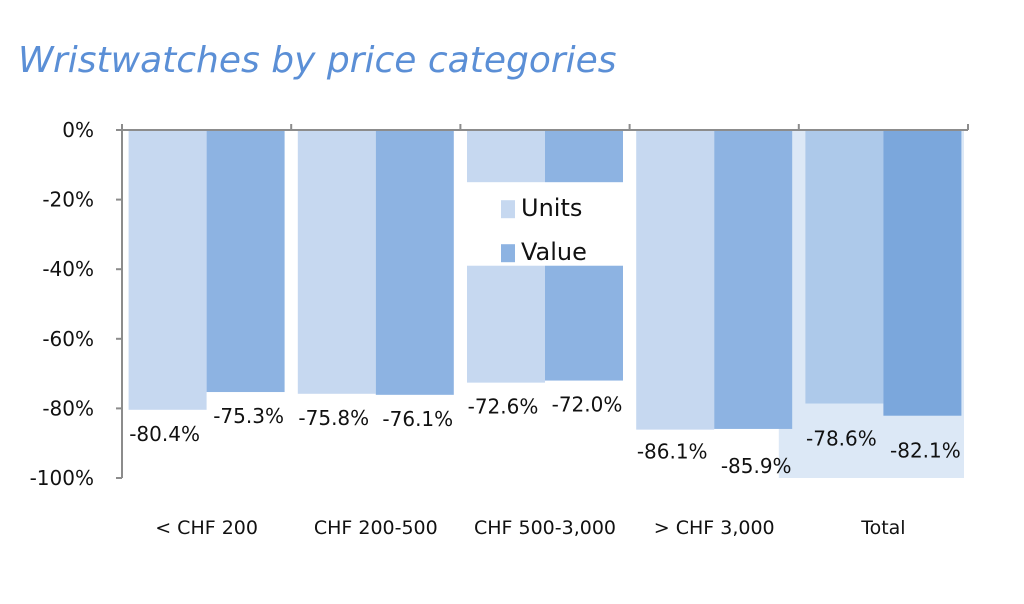 This screenshot has width=1024, height=604. I want to click on data-label-units-4: -86.1%, so click(672, 452).